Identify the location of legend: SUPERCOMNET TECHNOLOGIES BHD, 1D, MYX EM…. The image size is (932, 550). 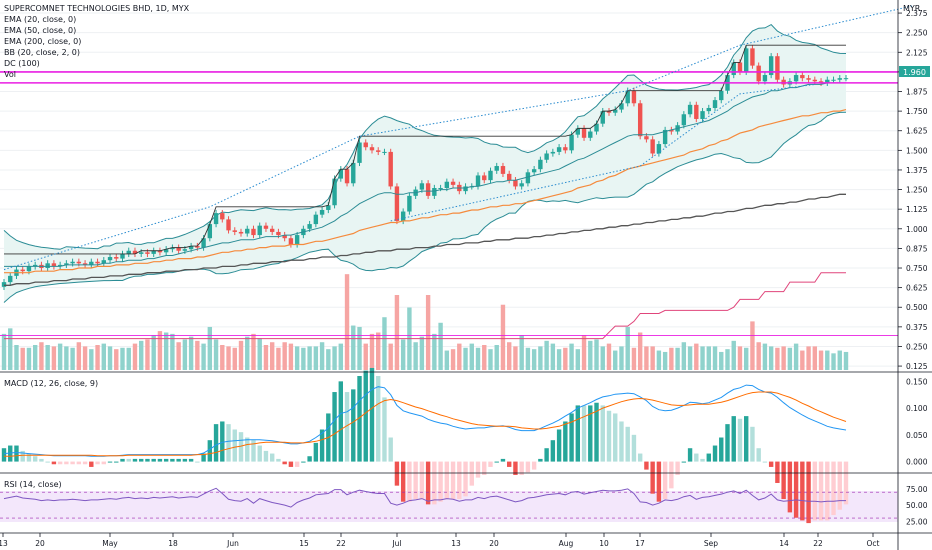
(97, 41).